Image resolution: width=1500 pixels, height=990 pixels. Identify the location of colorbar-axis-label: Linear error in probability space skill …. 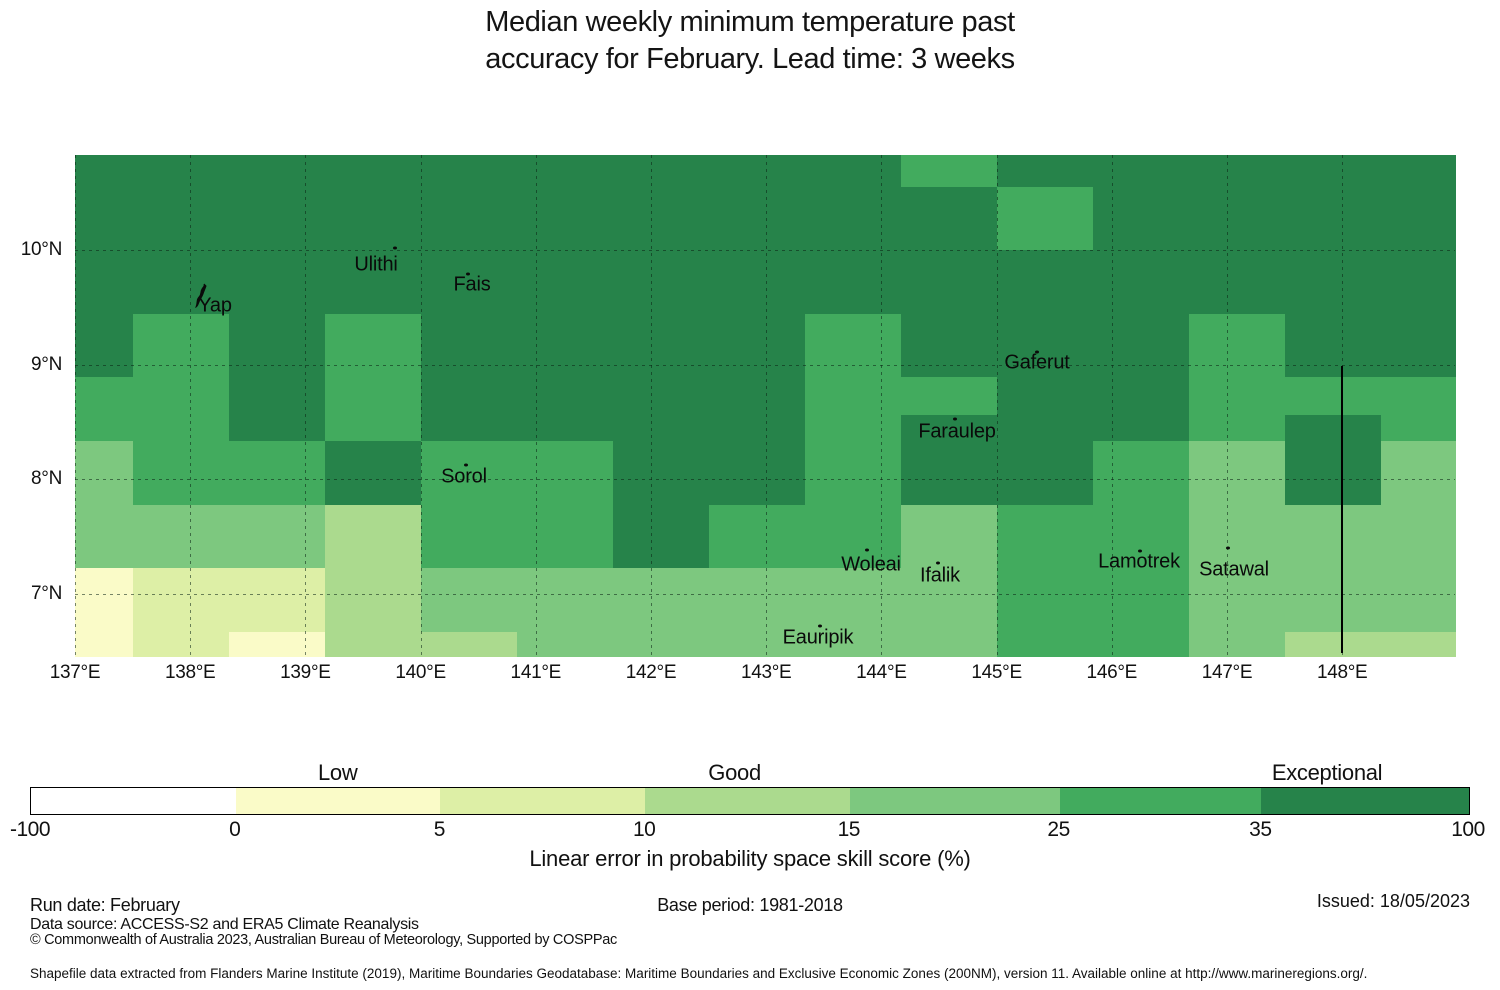
(750, 858).